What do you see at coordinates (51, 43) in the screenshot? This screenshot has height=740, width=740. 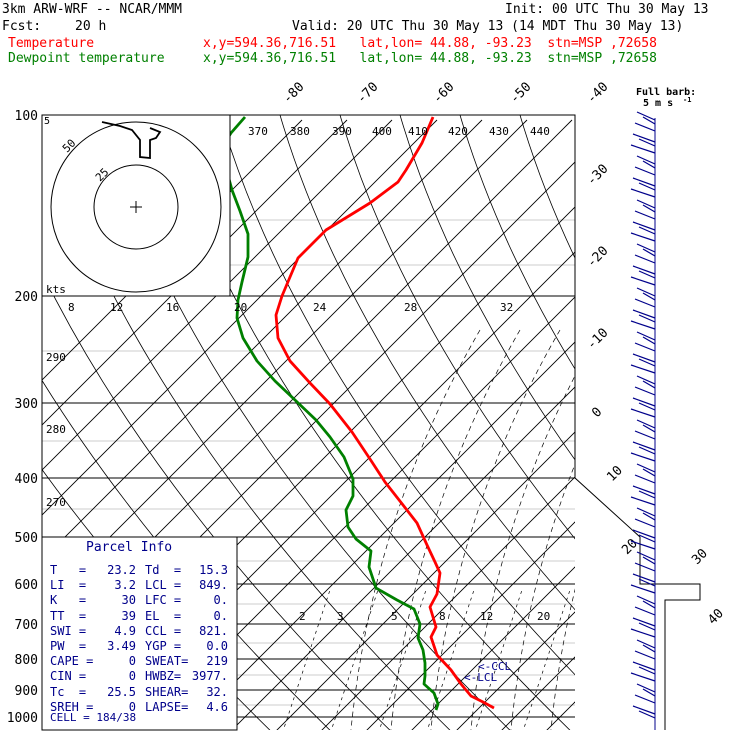 I see `temperature-legend: Temperature` at bounding box center [51, 43].